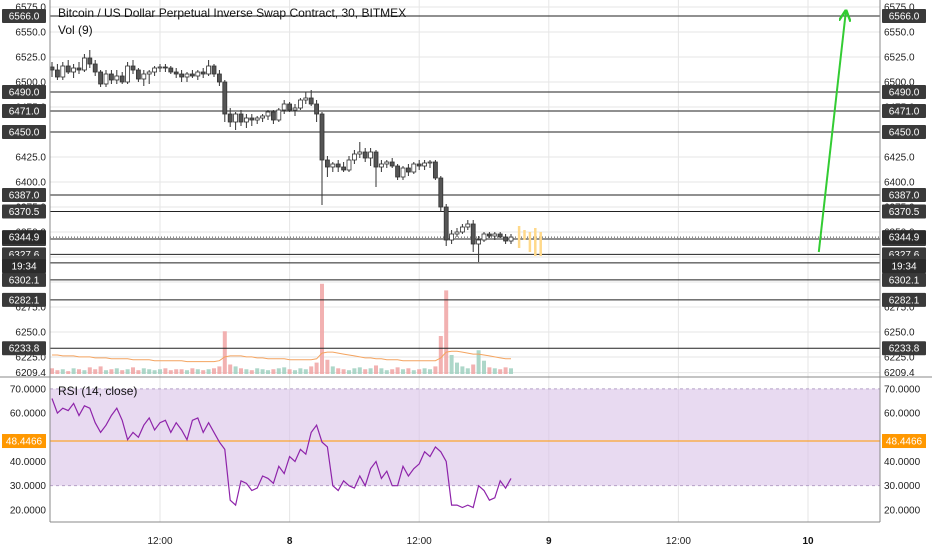 The height and width of the screenshot is (550, 932). I want to click on price-tag-left: 6450.0, so click(24, 133).